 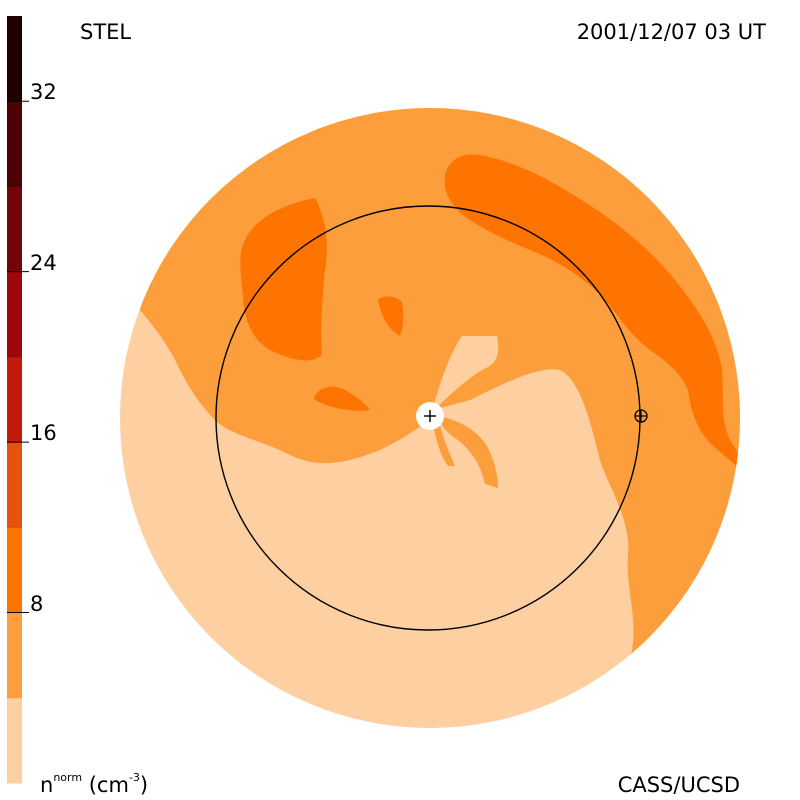 What do you see at coordinates (43, 433) in the screenshot?
I see `colorbar-tick-label: 16` at bounding box center [43, 433].